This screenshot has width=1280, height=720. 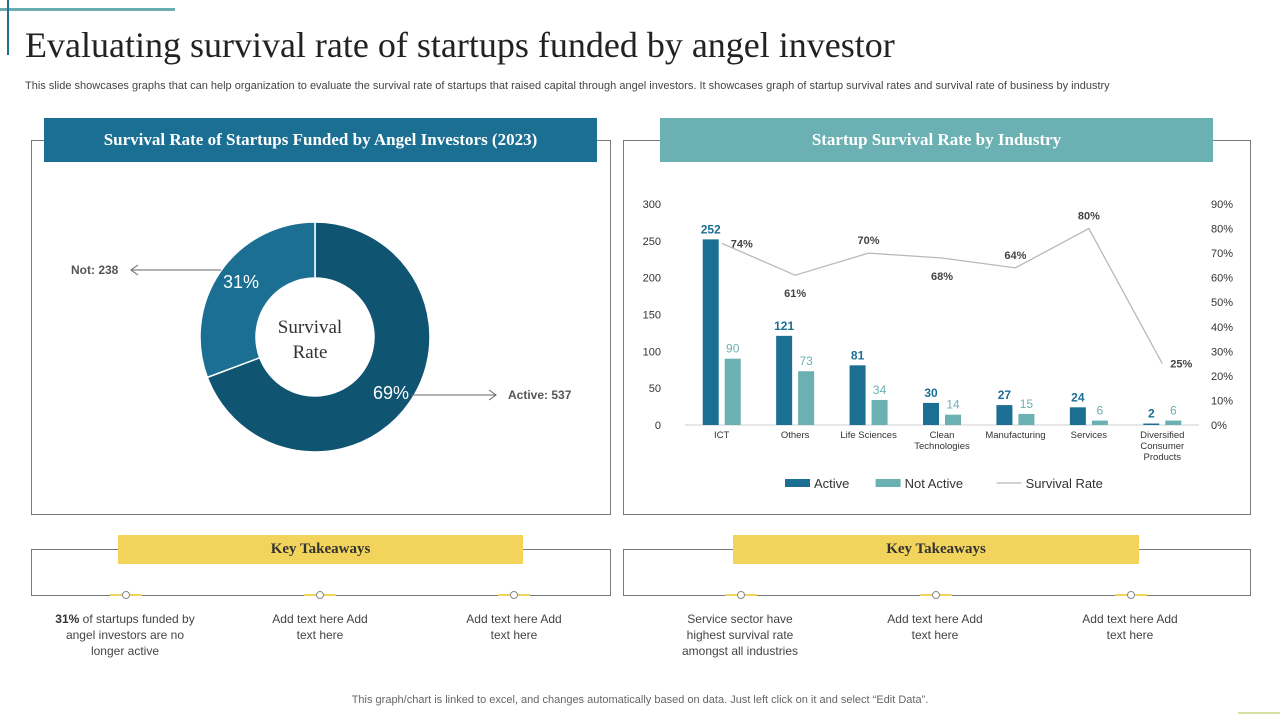 What do you see at coordinates (1222, 205) in the screenshot?
I see `y2-tick-label: 90%` at bounding box center [1222, 205].